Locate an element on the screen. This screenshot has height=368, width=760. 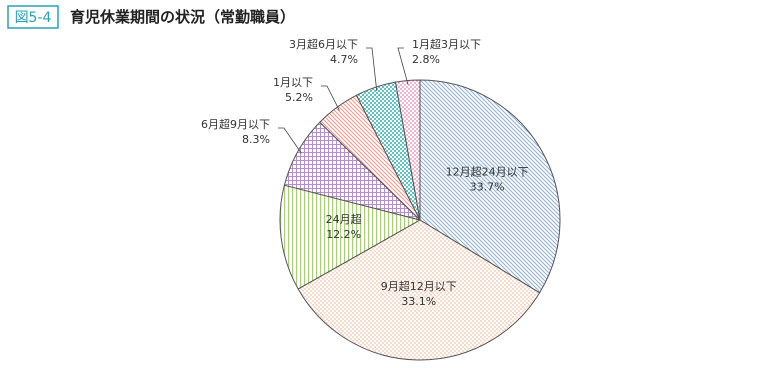
value-label: 4.7% is located at coordinates (344, 59).